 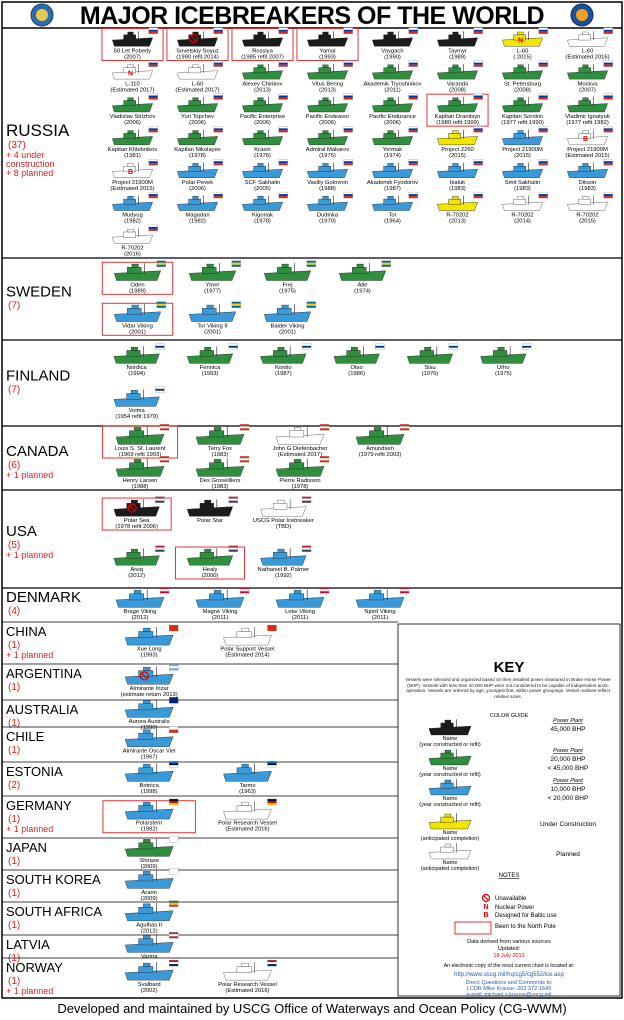 What do you see at coordinates (144, 676) in the screenshot?
I see `unavailable-slash` at bounding box center [144, 676].